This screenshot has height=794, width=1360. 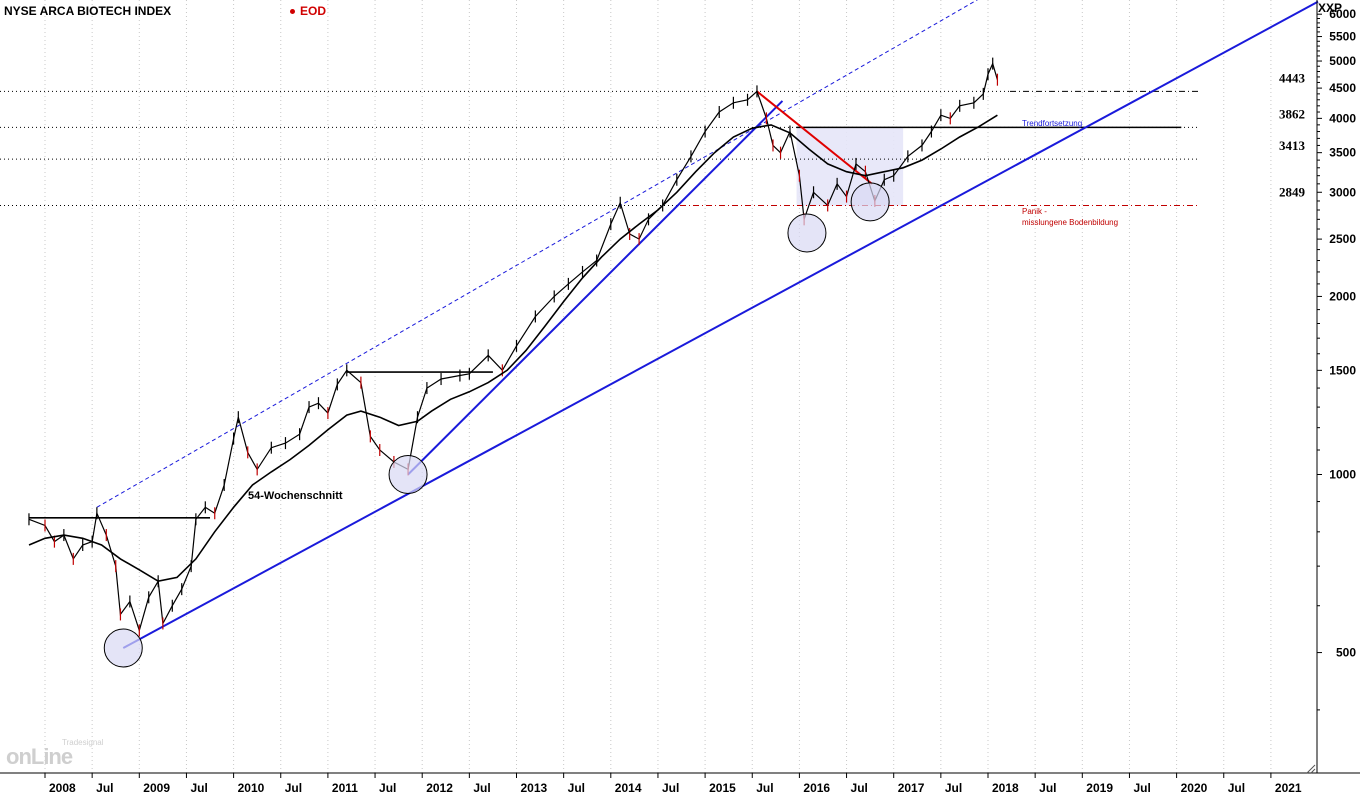 I want to click on brand-logo: onLine Tradesignal, so click(x=56, y=751).